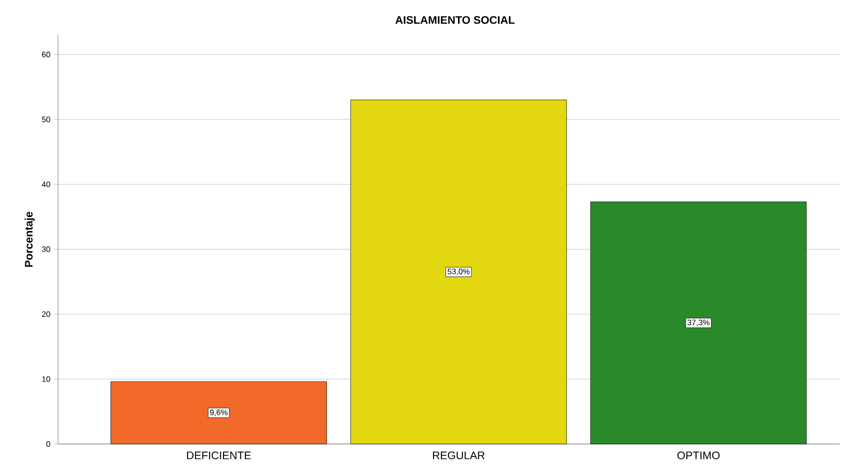 The height and width of the screenshot is (468, 850). What do you see at coordinates (455, 20) in the screenshot?
I see `chart-title: AISLAMIENTO SOCIAL` at bounding box center [455, 20].